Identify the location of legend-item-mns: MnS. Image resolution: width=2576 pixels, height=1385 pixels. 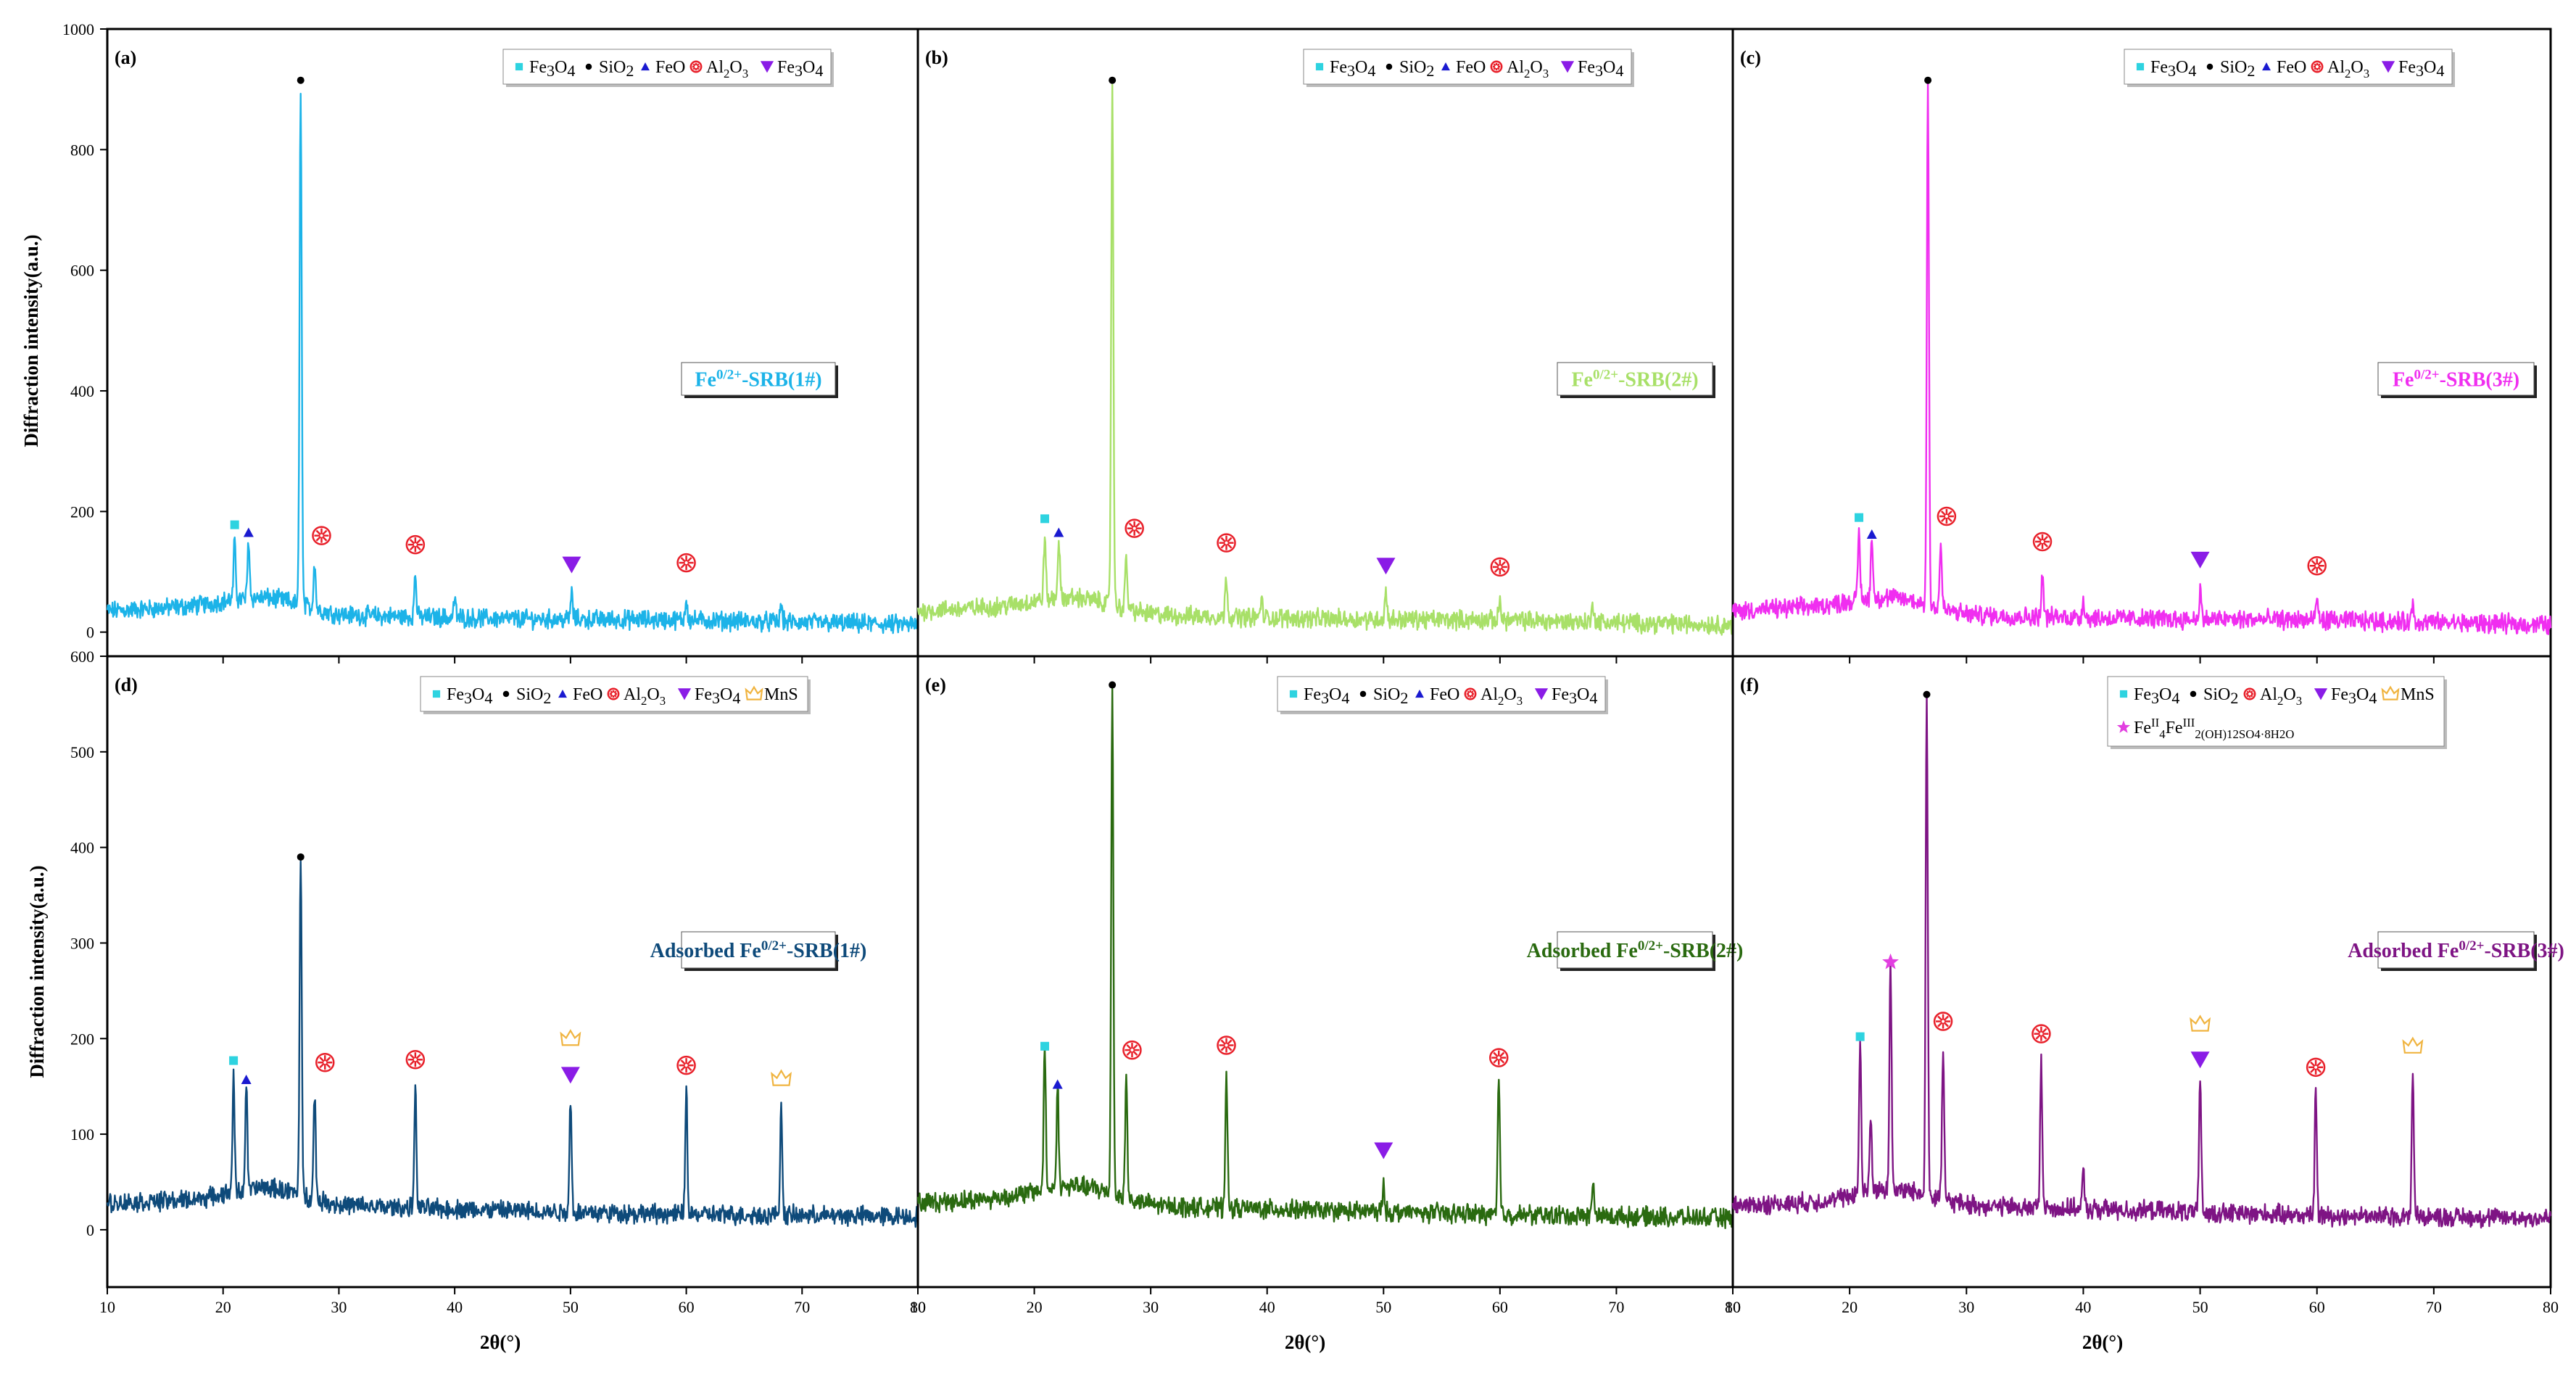
(781, 694).